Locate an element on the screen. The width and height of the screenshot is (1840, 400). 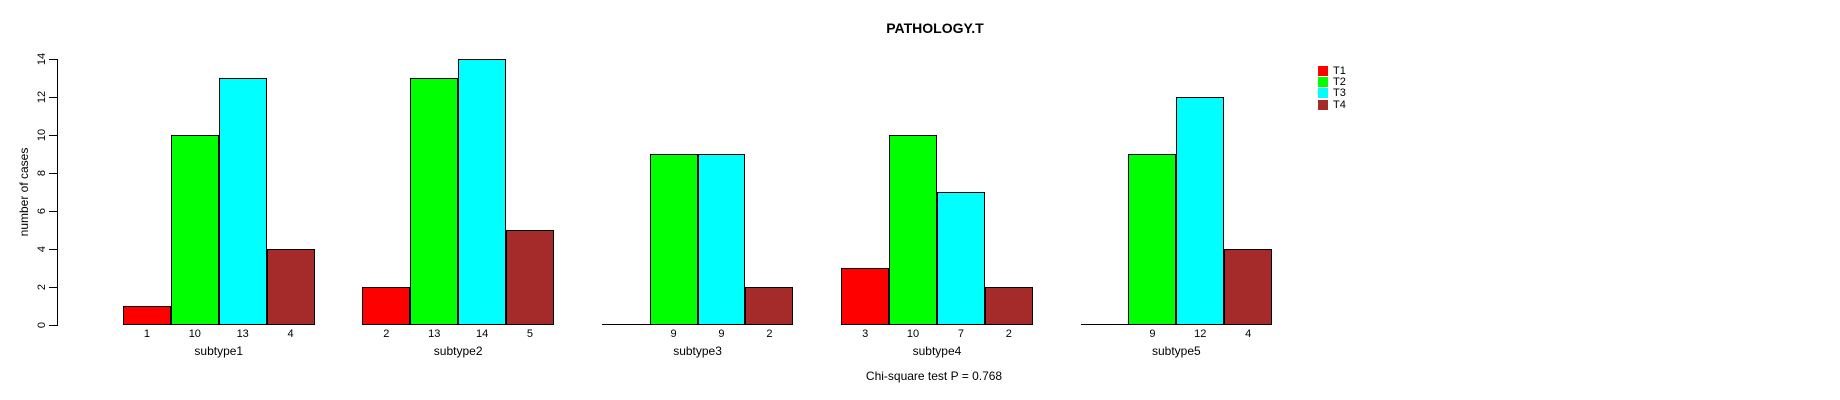
bar-T3-subtype2 is located at coordinates (482, 192).